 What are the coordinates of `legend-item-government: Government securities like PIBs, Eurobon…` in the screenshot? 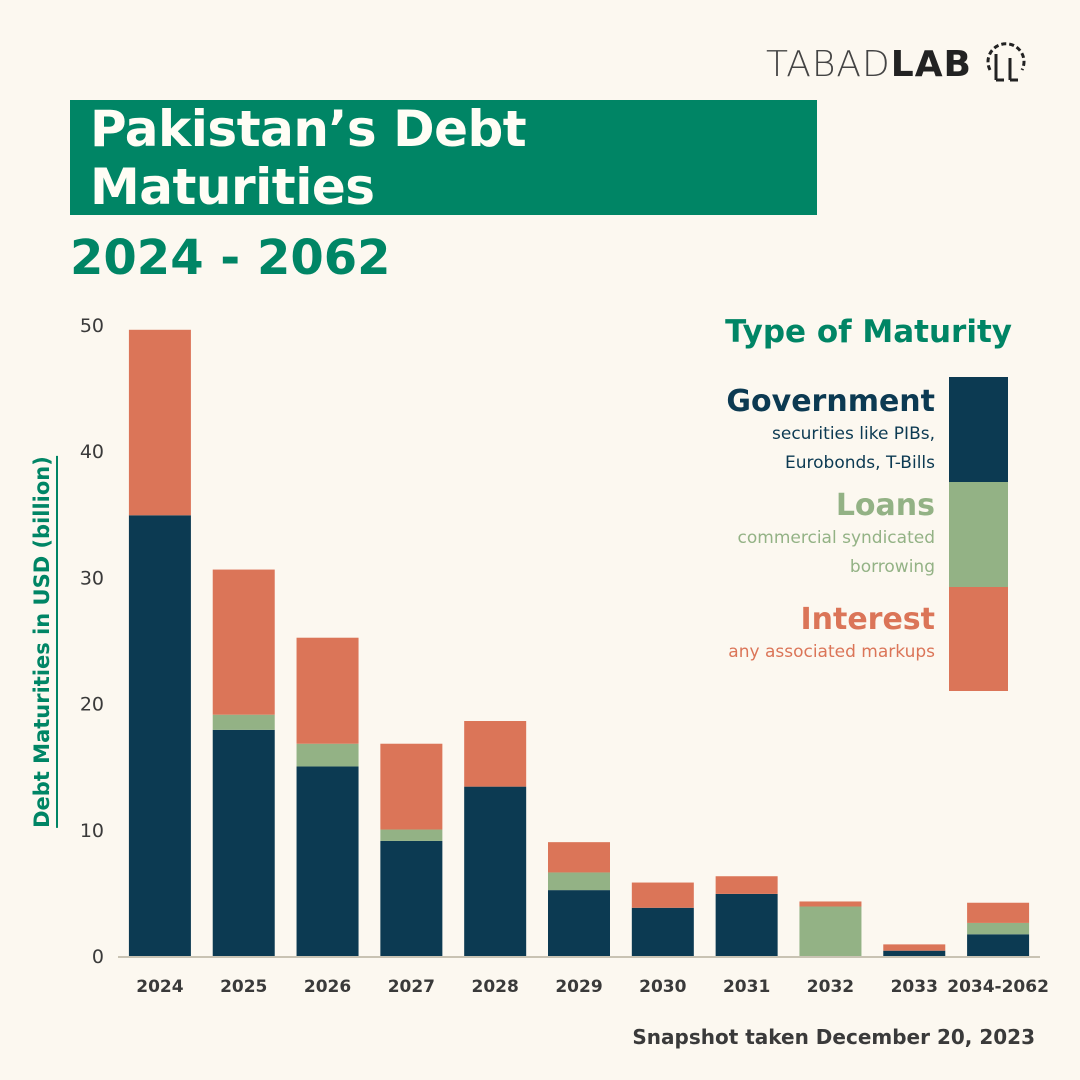 It's located at (830, 430).